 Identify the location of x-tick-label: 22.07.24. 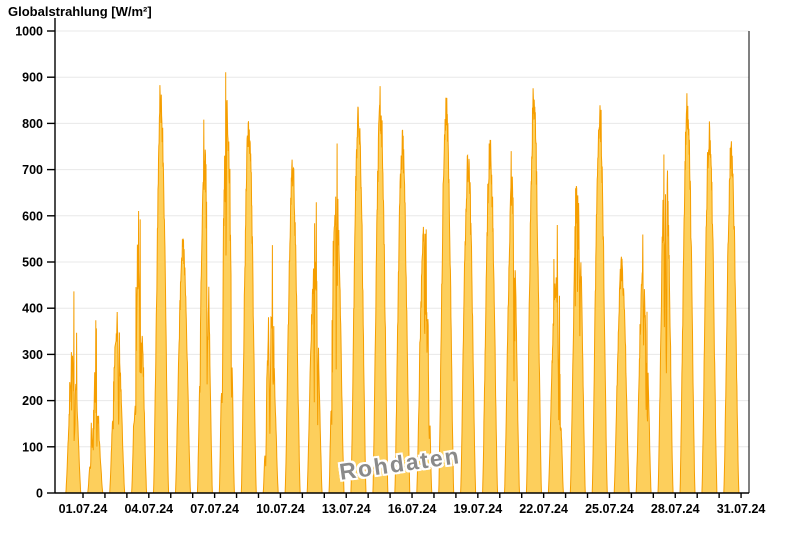
(543, 509).